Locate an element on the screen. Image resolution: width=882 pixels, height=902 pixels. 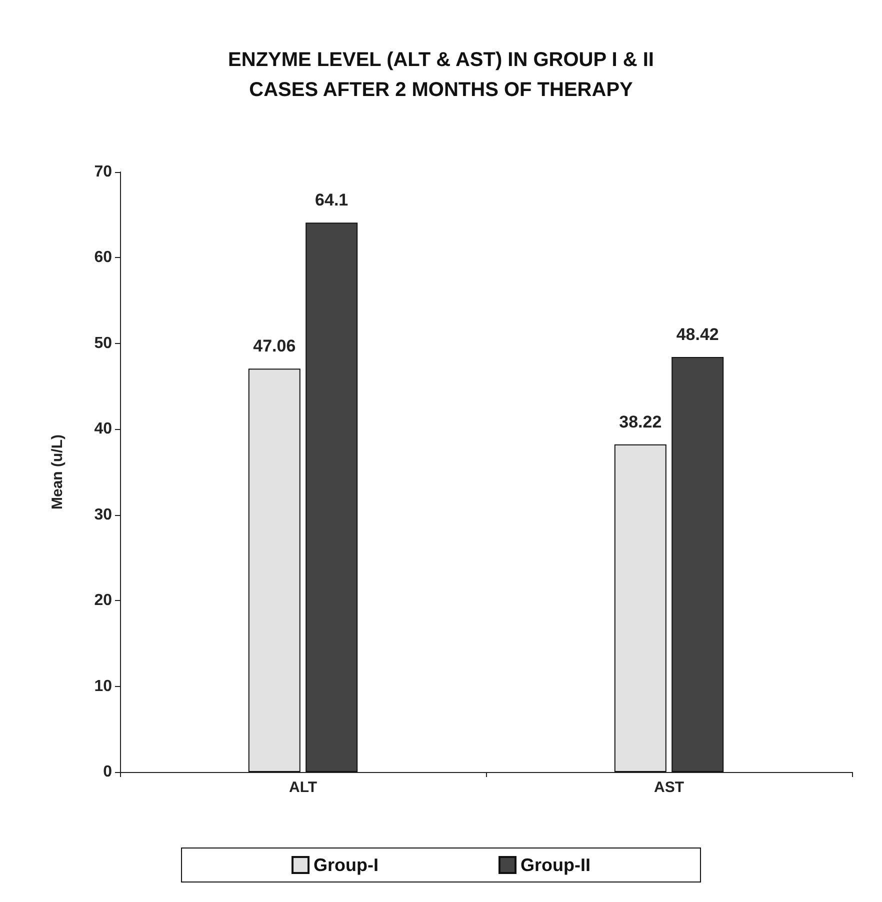
y-tick-label: 30 is located at coordinates (103, 515).